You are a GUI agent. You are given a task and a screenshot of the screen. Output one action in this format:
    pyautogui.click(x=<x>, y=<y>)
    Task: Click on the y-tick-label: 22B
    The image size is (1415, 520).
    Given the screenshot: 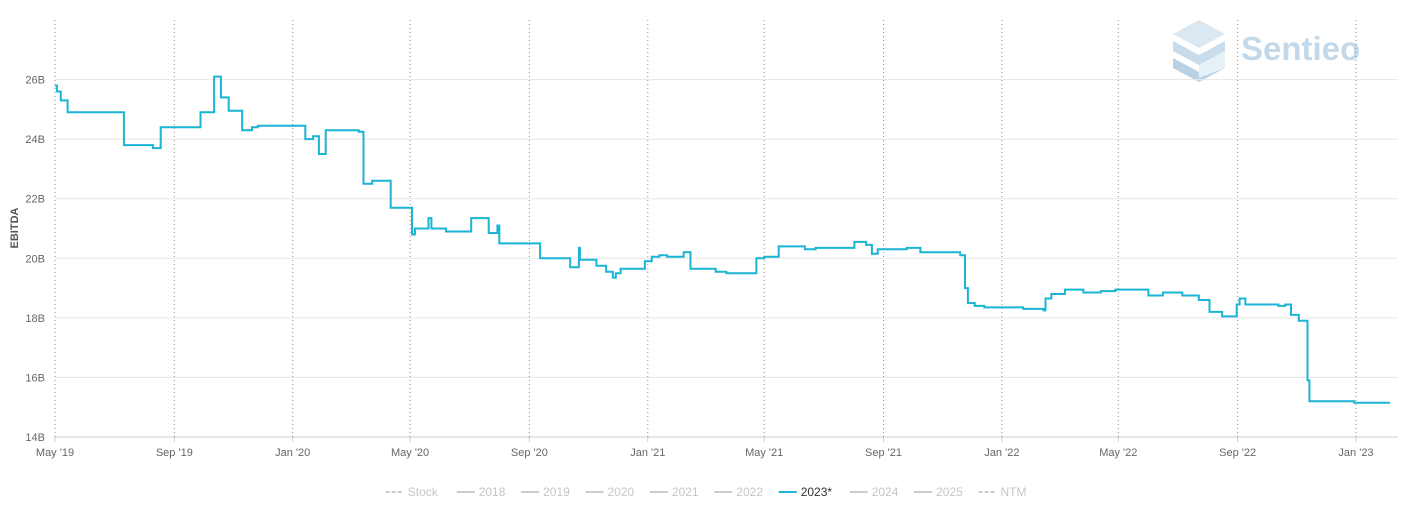 What is the action you would take?
    pyautogui.click(x=35, y=200)
    